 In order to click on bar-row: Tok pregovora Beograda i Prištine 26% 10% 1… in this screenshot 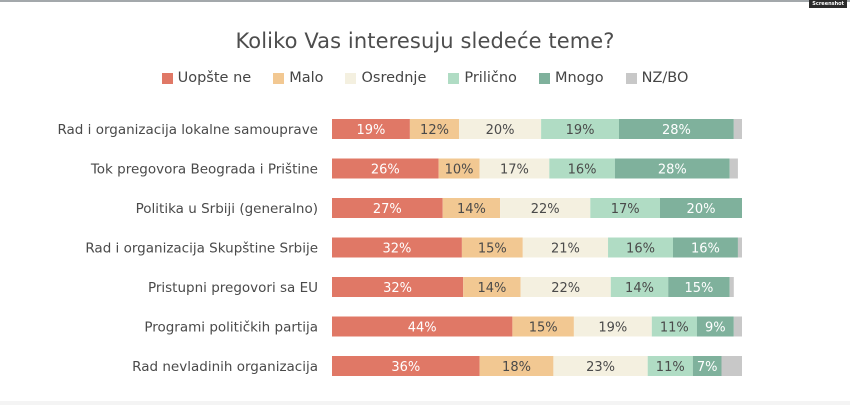, I will do `click(414, 168)`.